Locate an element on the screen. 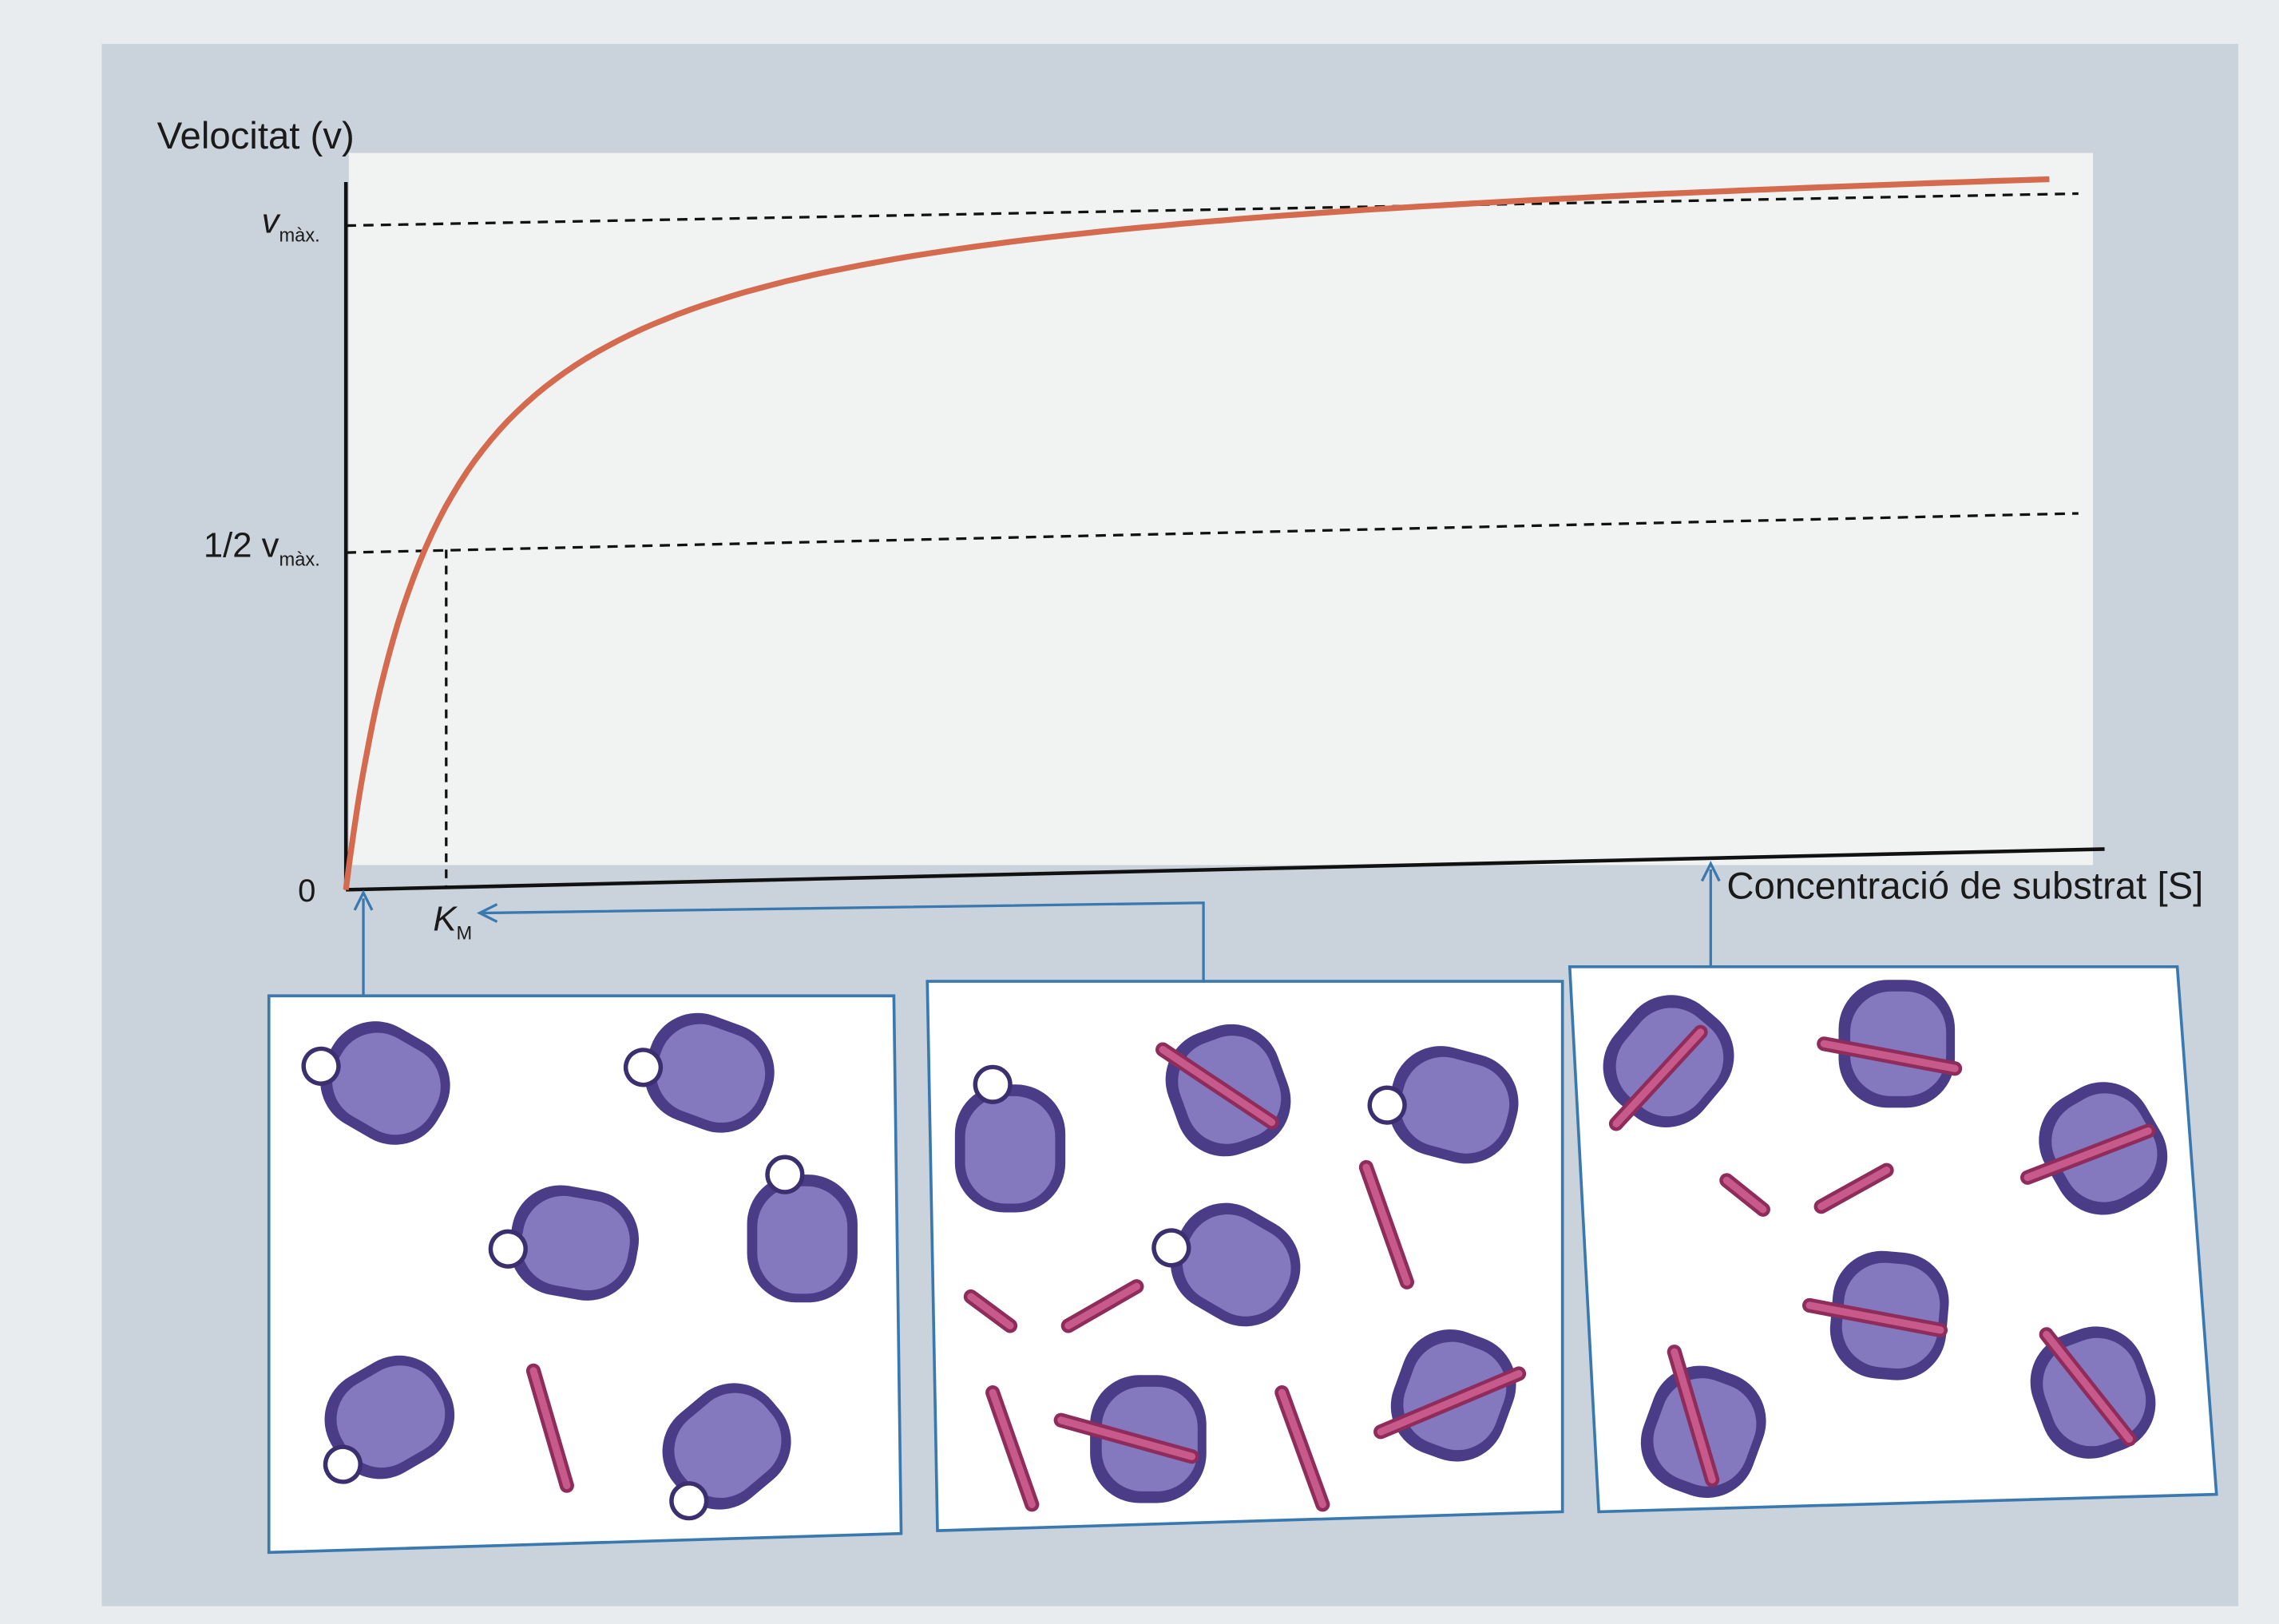 This screenshot has width=2279, height=1624. km-label: KM is located at coordinates (452, 921).